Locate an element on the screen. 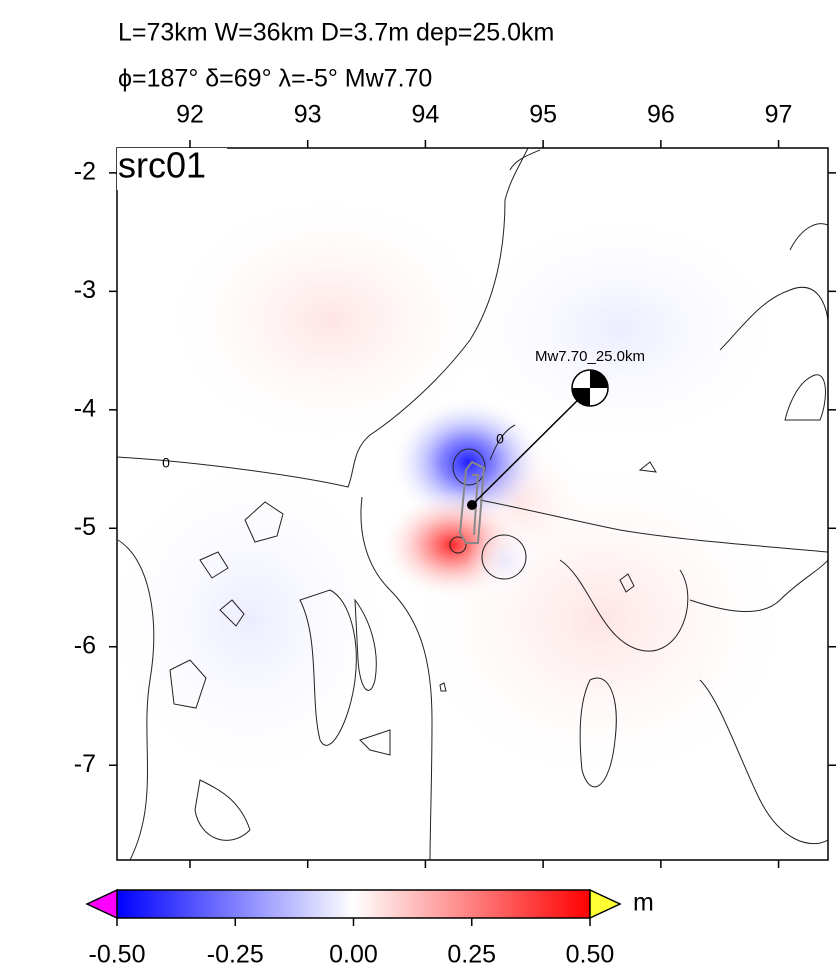 The image size is (840, 979). mechanism-leader is located at coordinates (531, 446).